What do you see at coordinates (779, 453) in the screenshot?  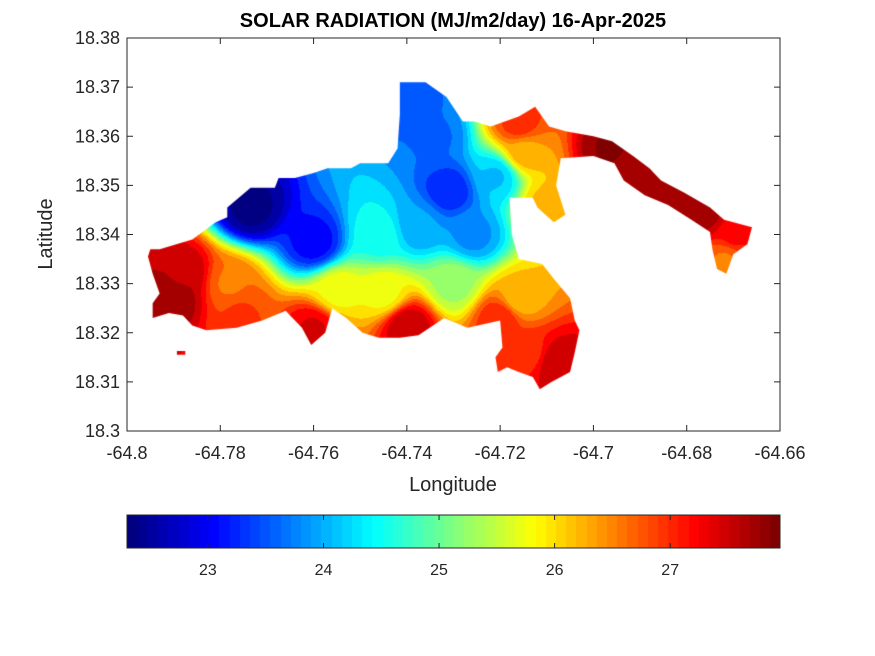 I see `x-tick-label: -64.66` at bounding box center [779, 453].